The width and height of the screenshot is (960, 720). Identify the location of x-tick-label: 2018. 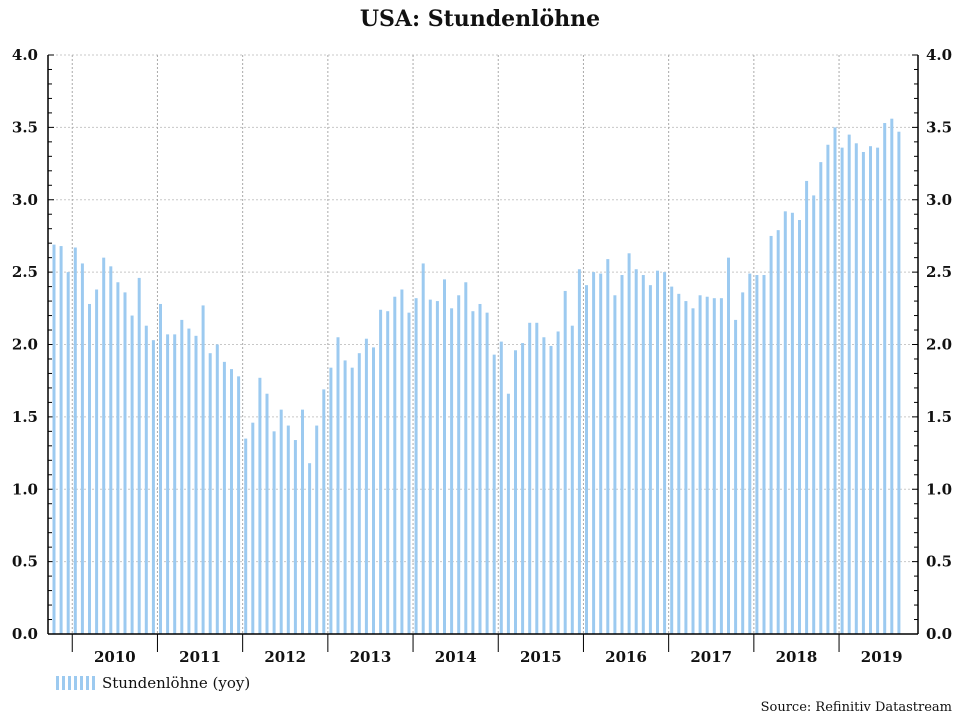
(797, 657).